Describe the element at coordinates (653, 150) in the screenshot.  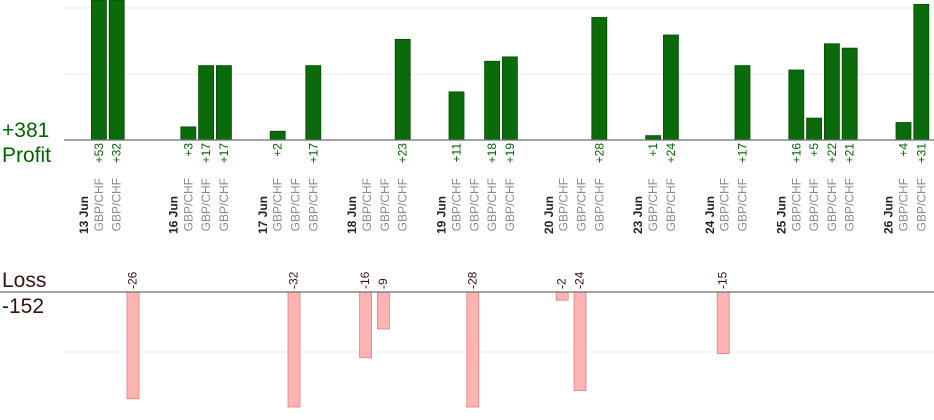
I see `profit-value-label: +1` at that location.